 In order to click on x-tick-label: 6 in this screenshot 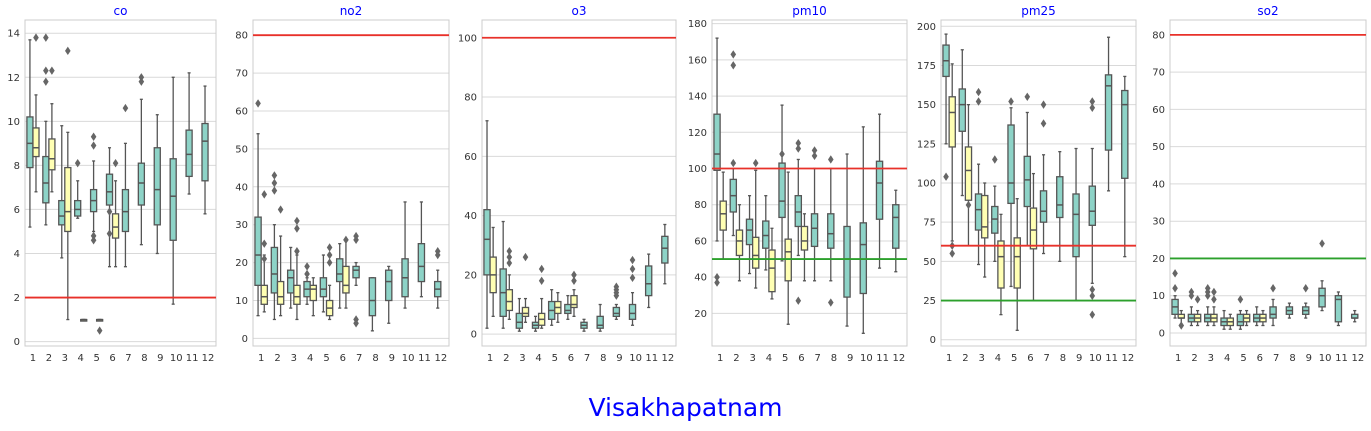, I will do `click(571, 358)`.